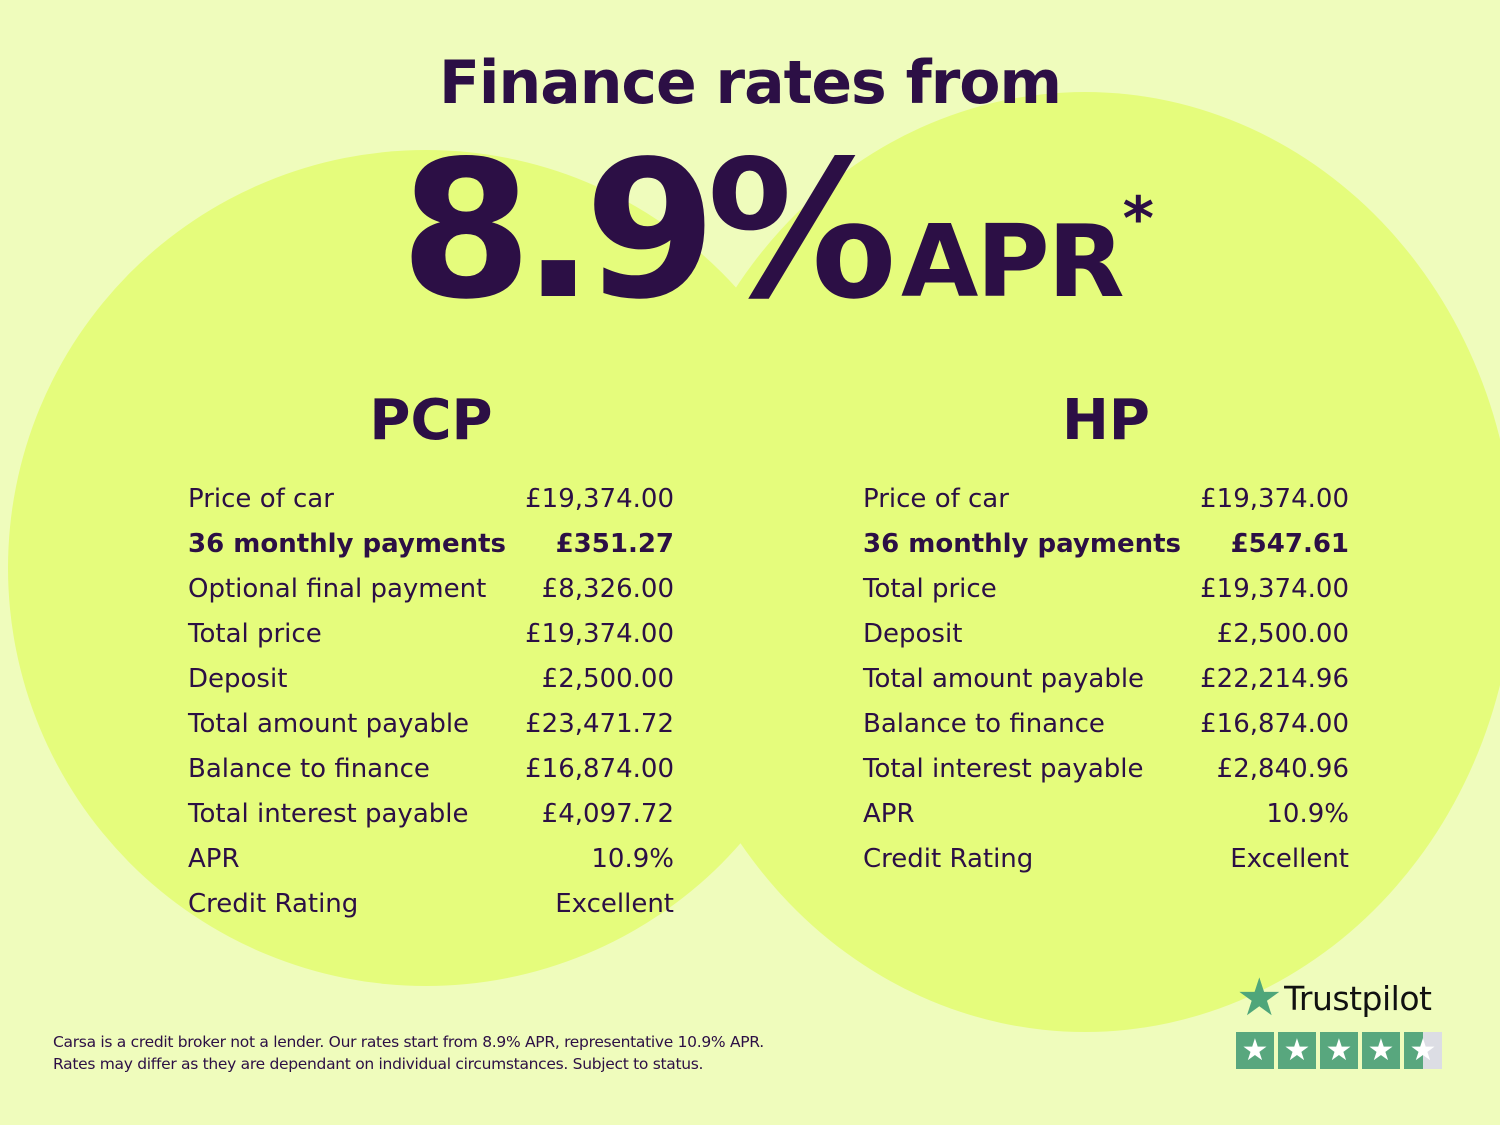  I want to click on hp-title: HP, so click(1106, 420).